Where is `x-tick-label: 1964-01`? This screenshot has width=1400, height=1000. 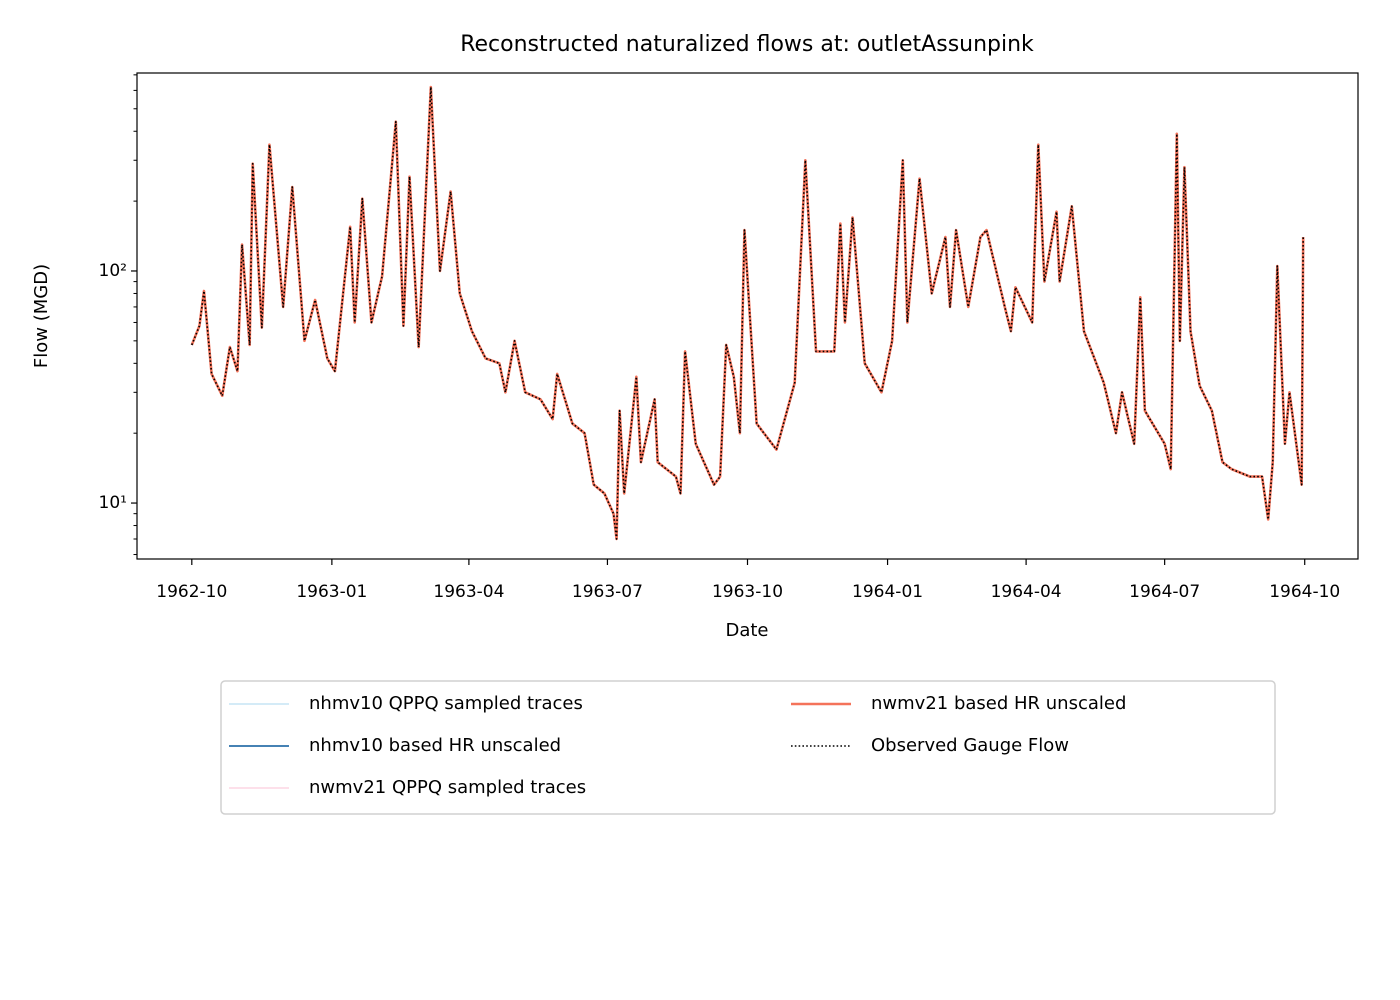 x-tick-label: 1964-01 is located at coordinates (887, 592).